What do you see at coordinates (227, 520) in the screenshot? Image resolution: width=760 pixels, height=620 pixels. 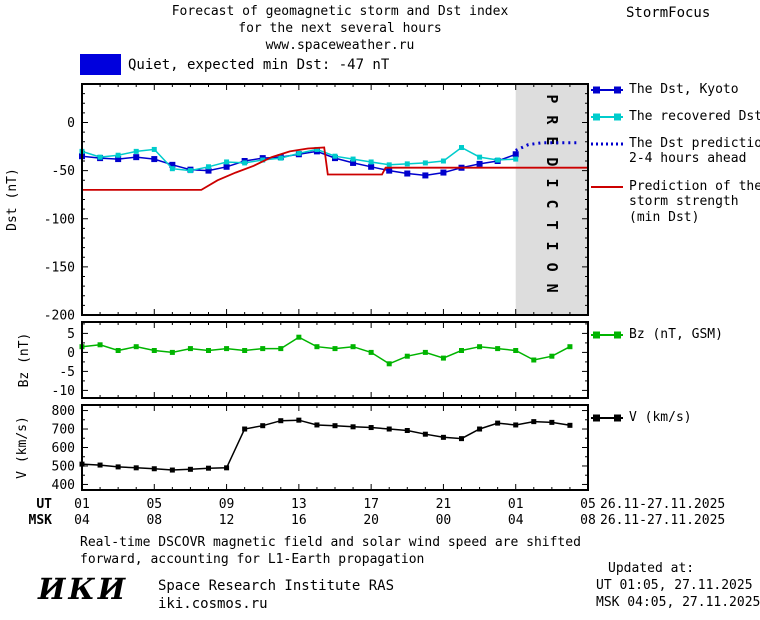 I see `x-tick-label: 12` at bounding box center [227, 520].